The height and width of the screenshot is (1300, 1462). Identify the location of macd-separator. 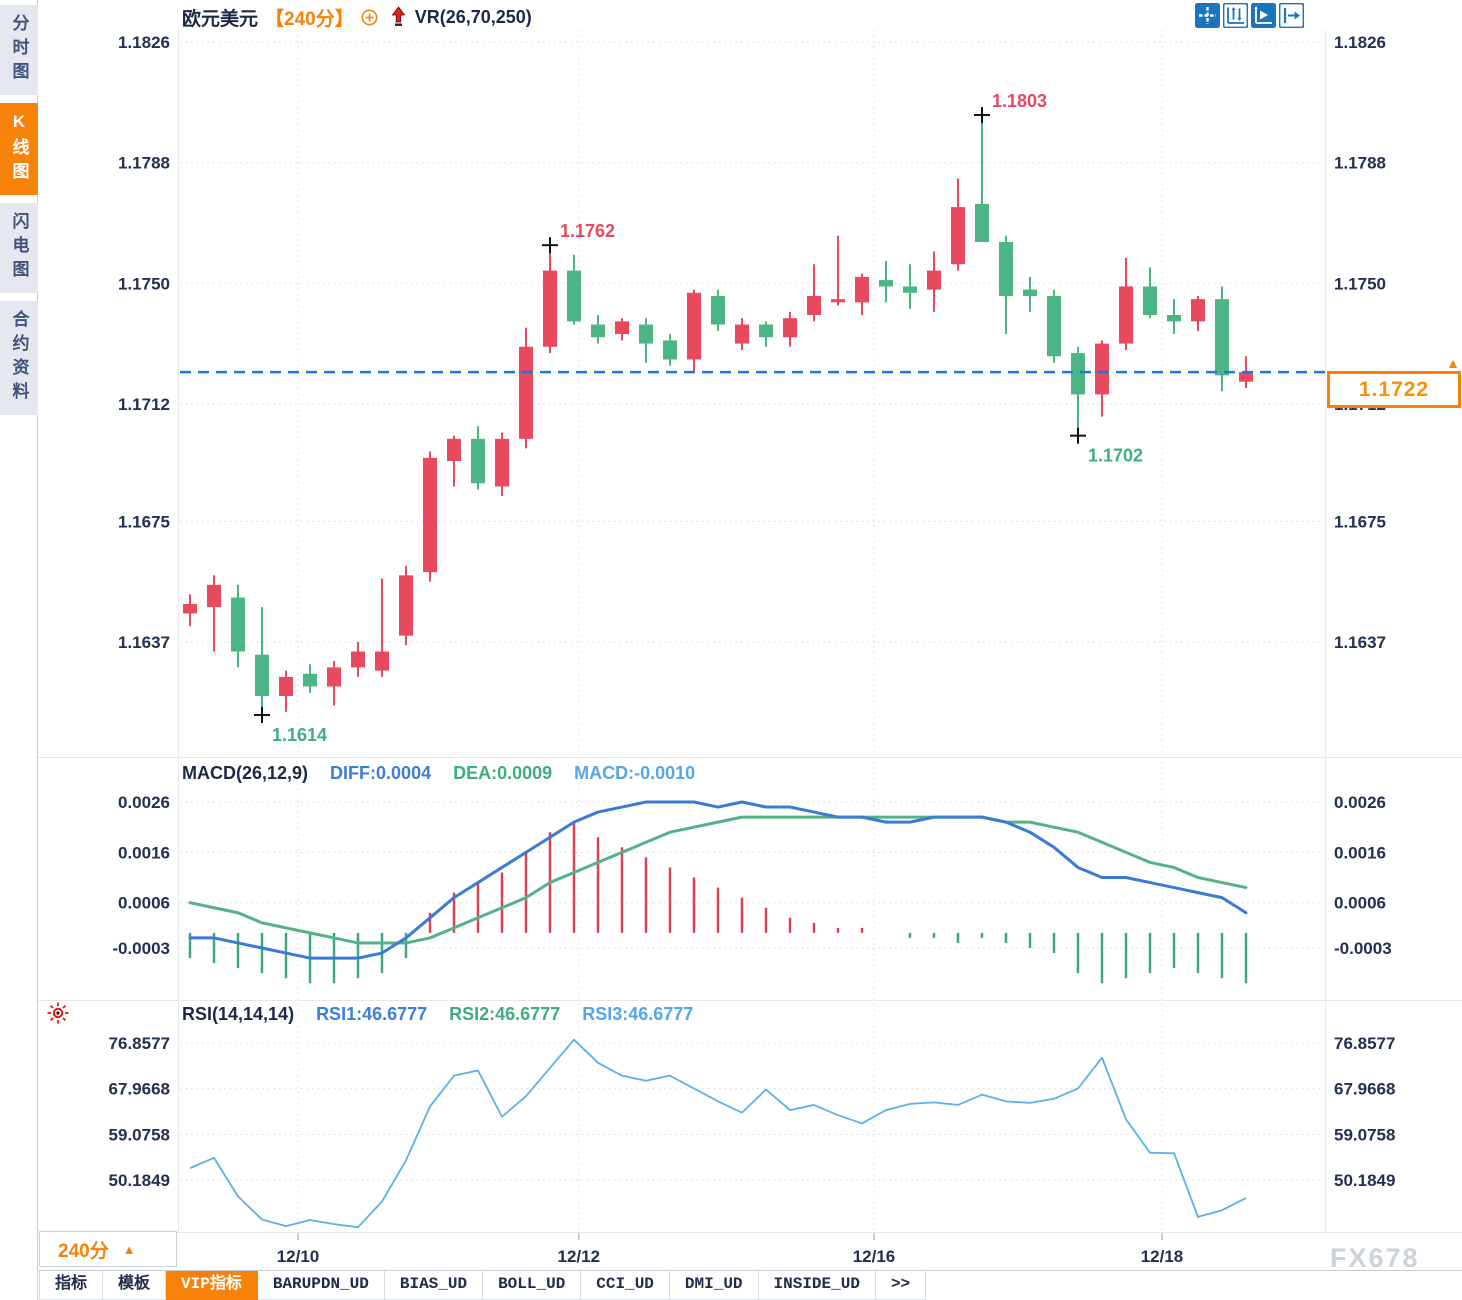
(750, 757).